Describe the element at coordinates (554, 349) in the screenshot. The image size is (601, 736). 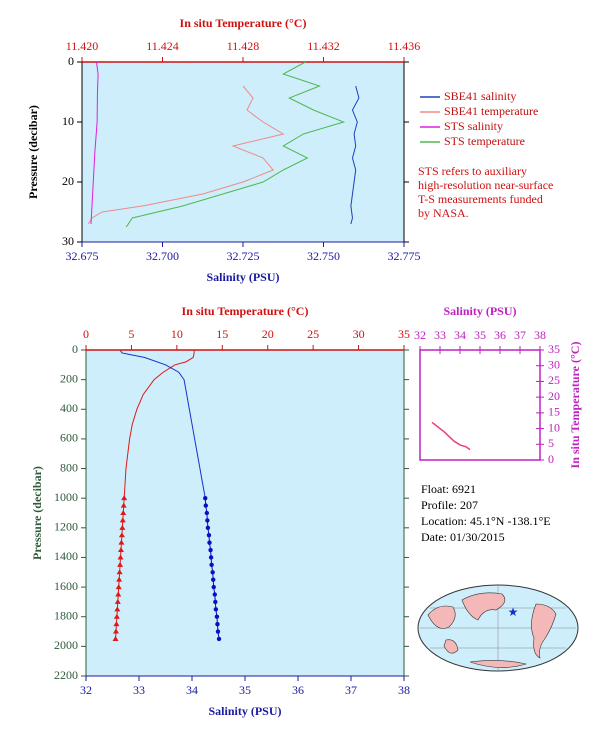
I see `y-tick-label: 35` at that location.